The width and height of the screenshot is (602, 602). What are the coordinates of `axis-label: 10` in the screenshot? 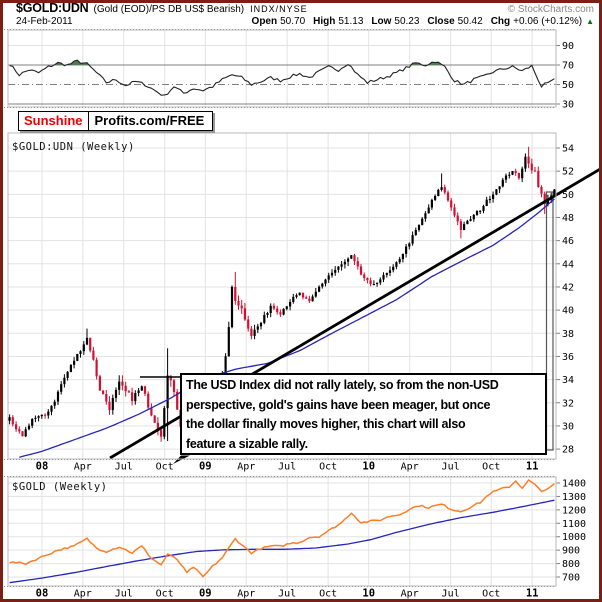 It's located at (368, 467).